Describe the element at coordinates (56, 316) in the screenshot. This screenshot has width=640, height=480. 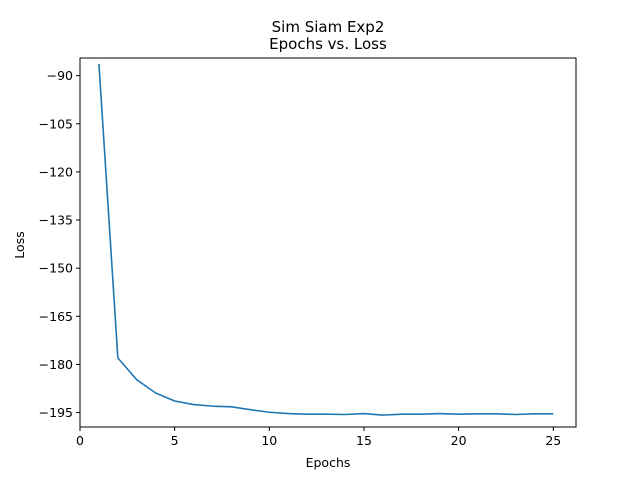
I see `y-tick-label: −165` at that location.